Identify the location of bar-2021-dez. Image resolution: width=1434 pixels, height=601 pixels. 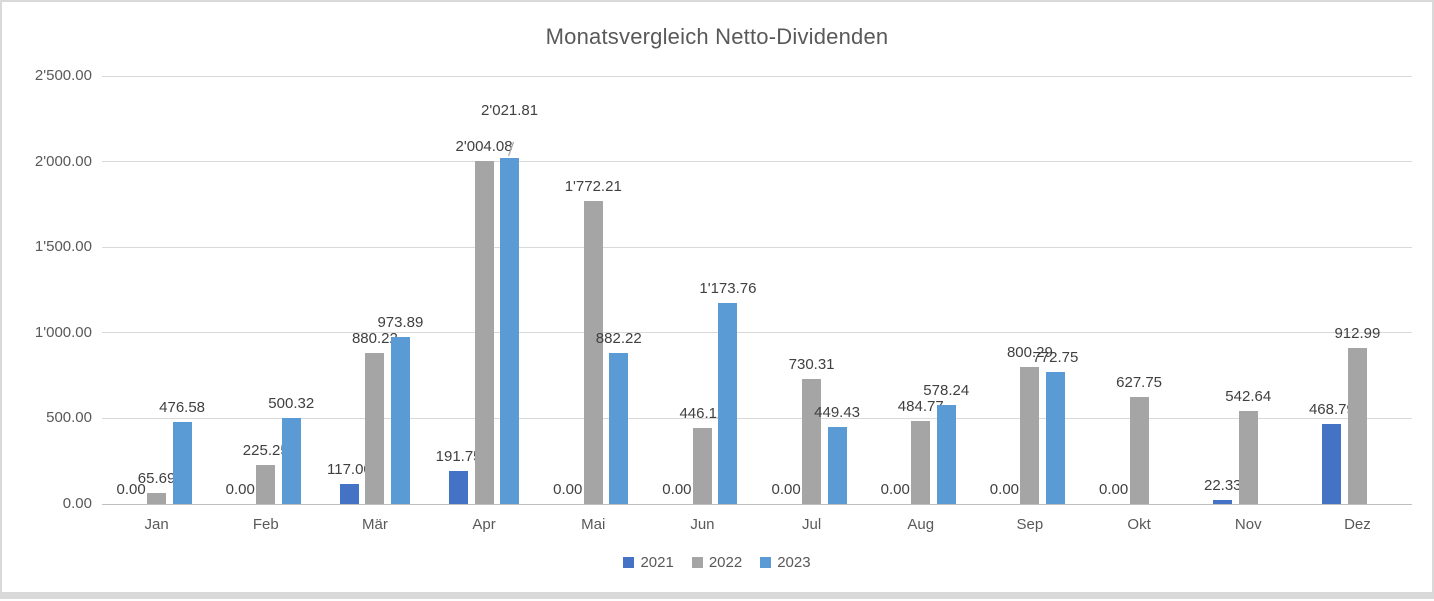
(1332, 463).